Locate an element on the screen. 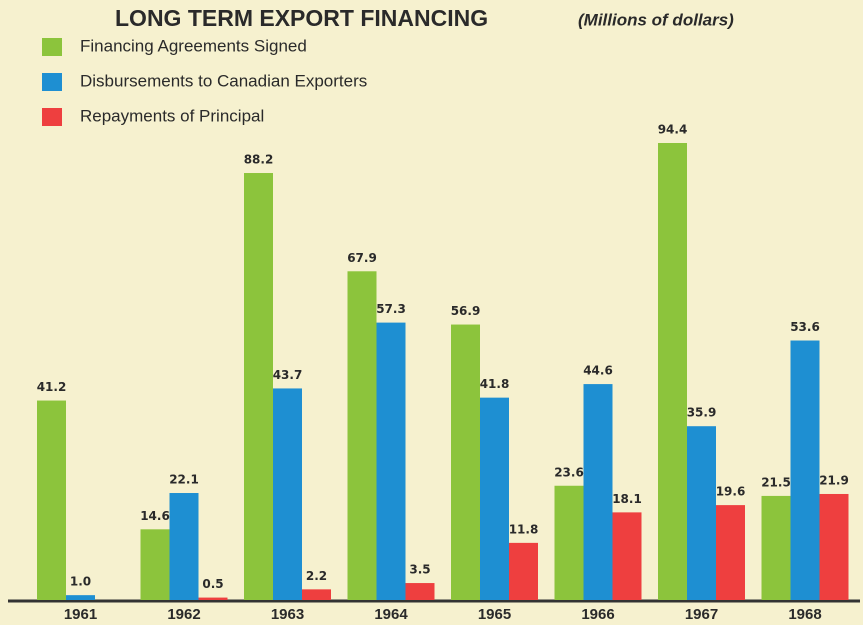 This screenshot has width=863, height=625. x-tick-label: 1962 is located at coordinates (183, 614).